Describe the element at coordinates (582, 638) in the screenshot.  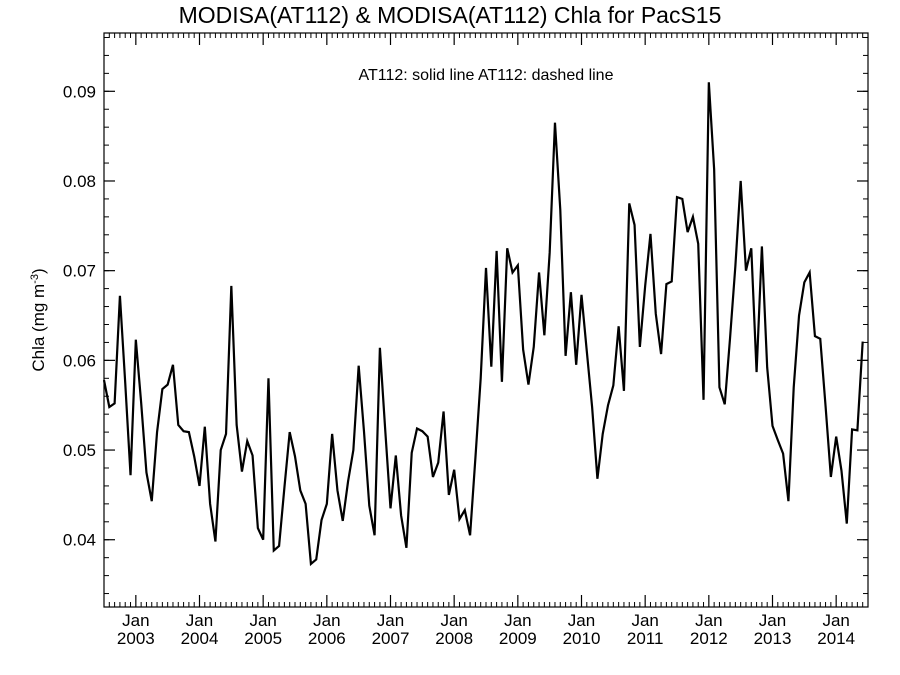
I see `x-tick-year-label: 2010` at that location.